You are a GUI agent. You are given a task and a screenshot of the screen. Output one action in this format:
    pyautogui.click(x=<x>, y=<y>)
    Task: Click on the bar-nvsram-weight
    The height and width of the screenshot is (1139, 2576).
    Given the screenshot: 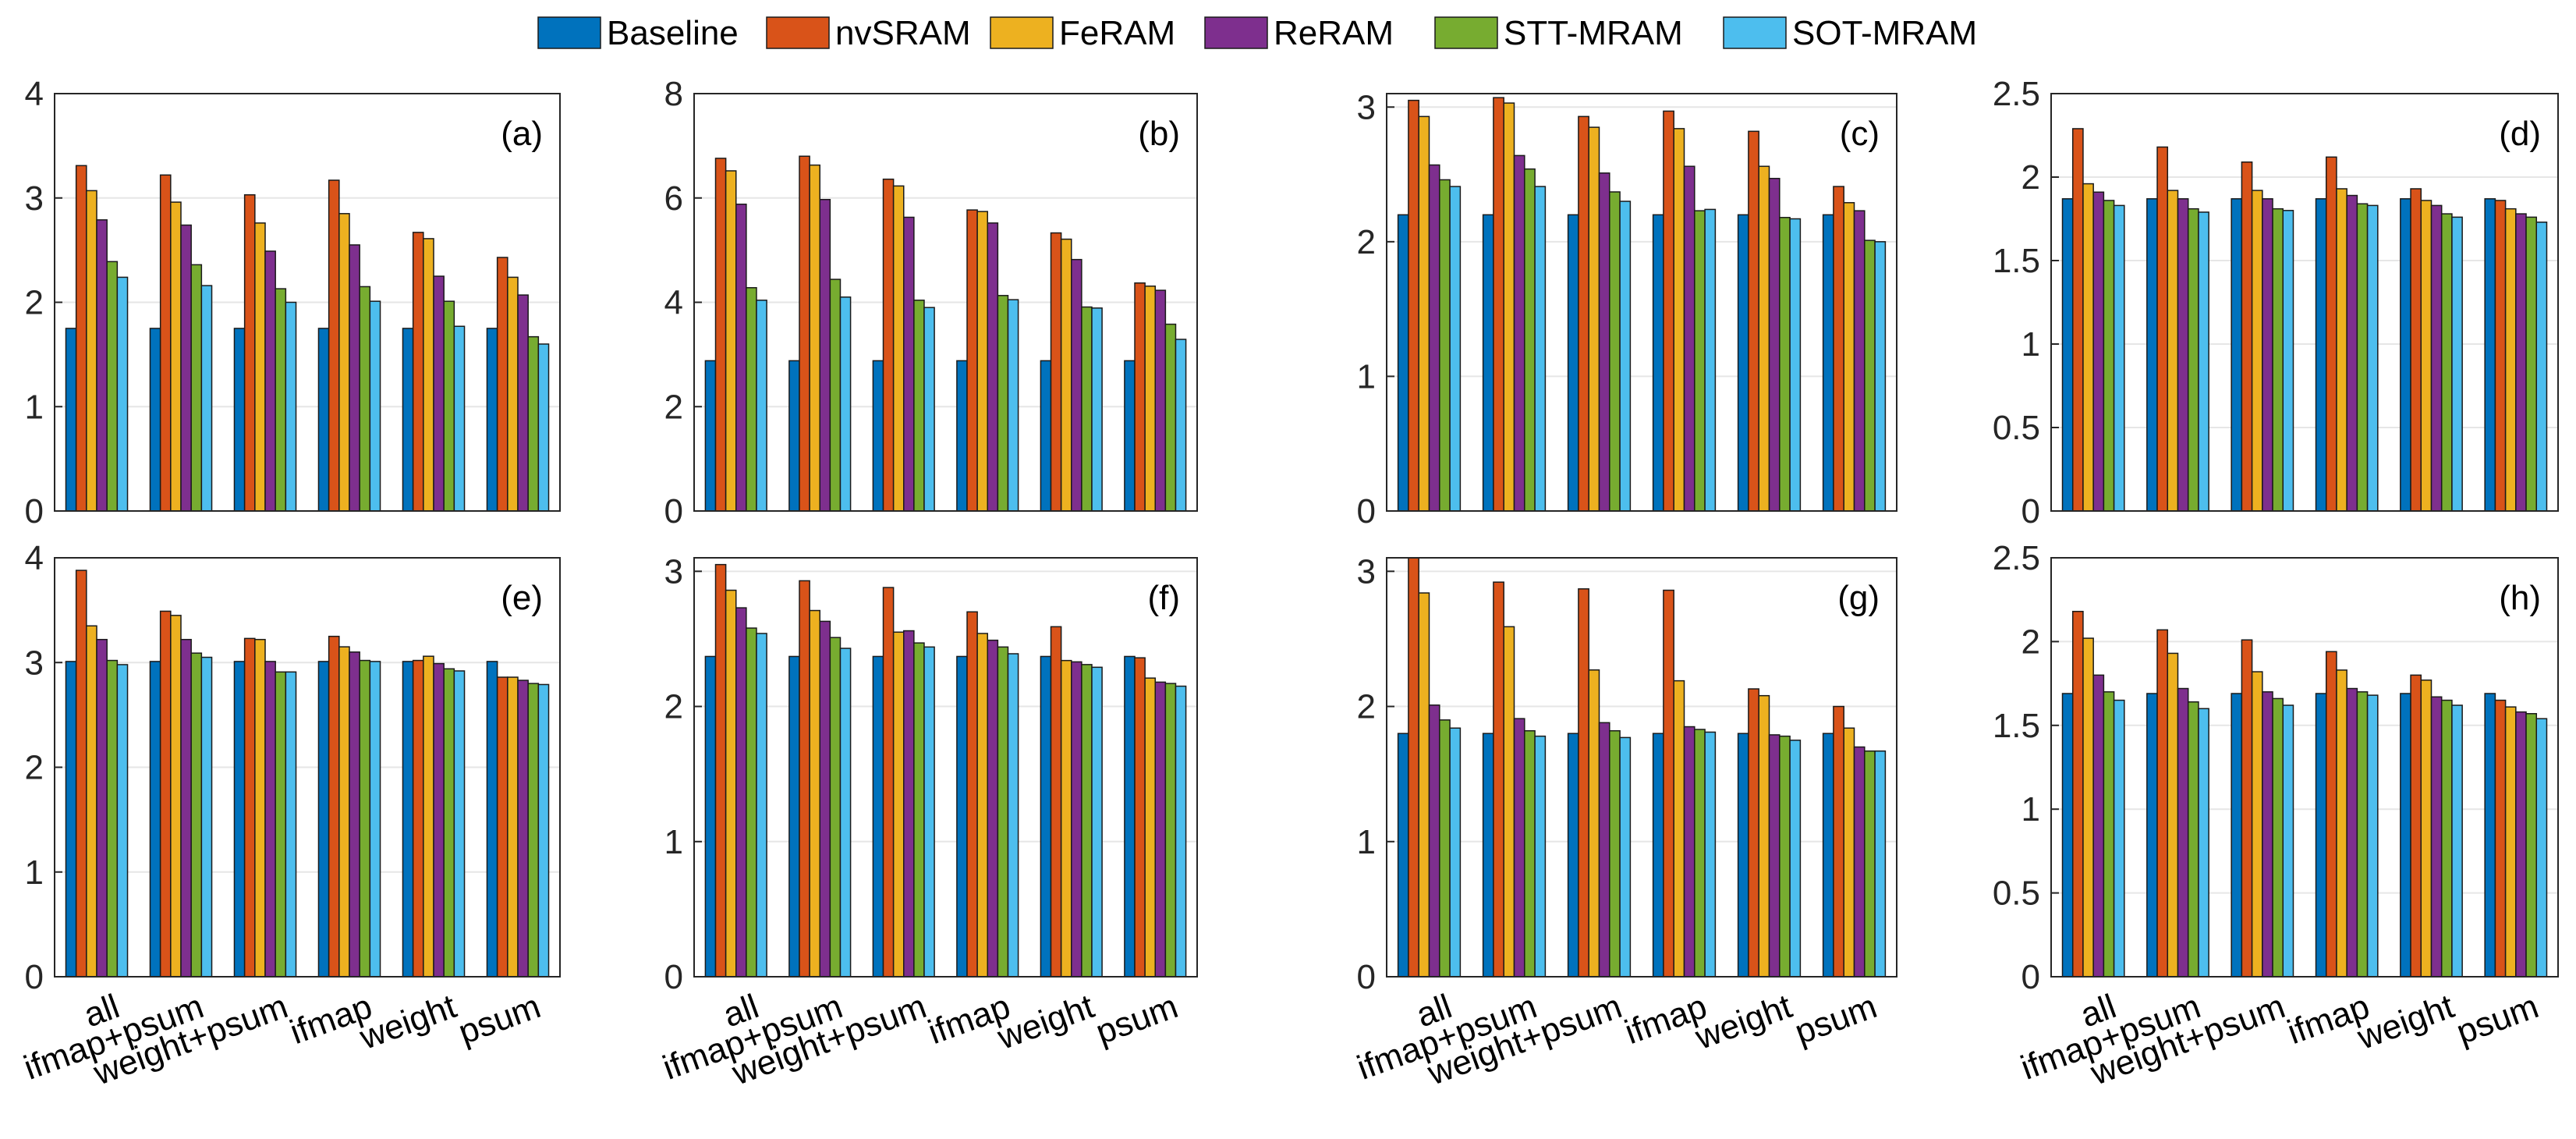 What is the action you would take?
    pyautogui.click(x=418, y=819)
    